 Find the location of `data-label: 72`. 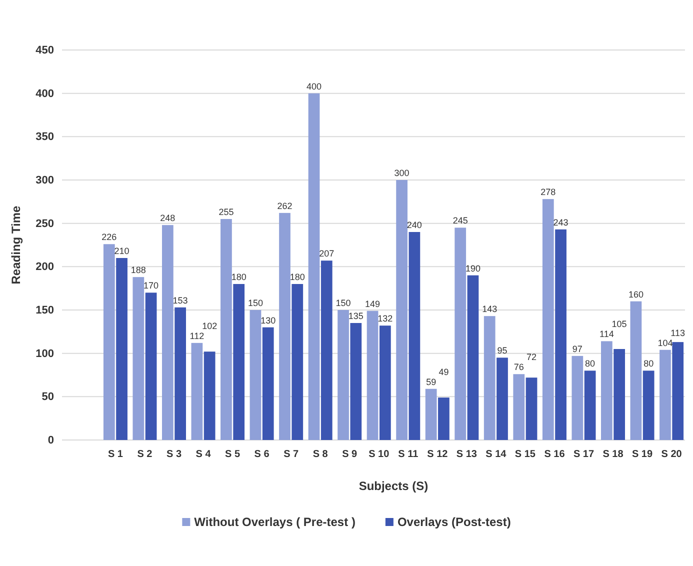

data-label: 72 is located at coordinates (531, 357).